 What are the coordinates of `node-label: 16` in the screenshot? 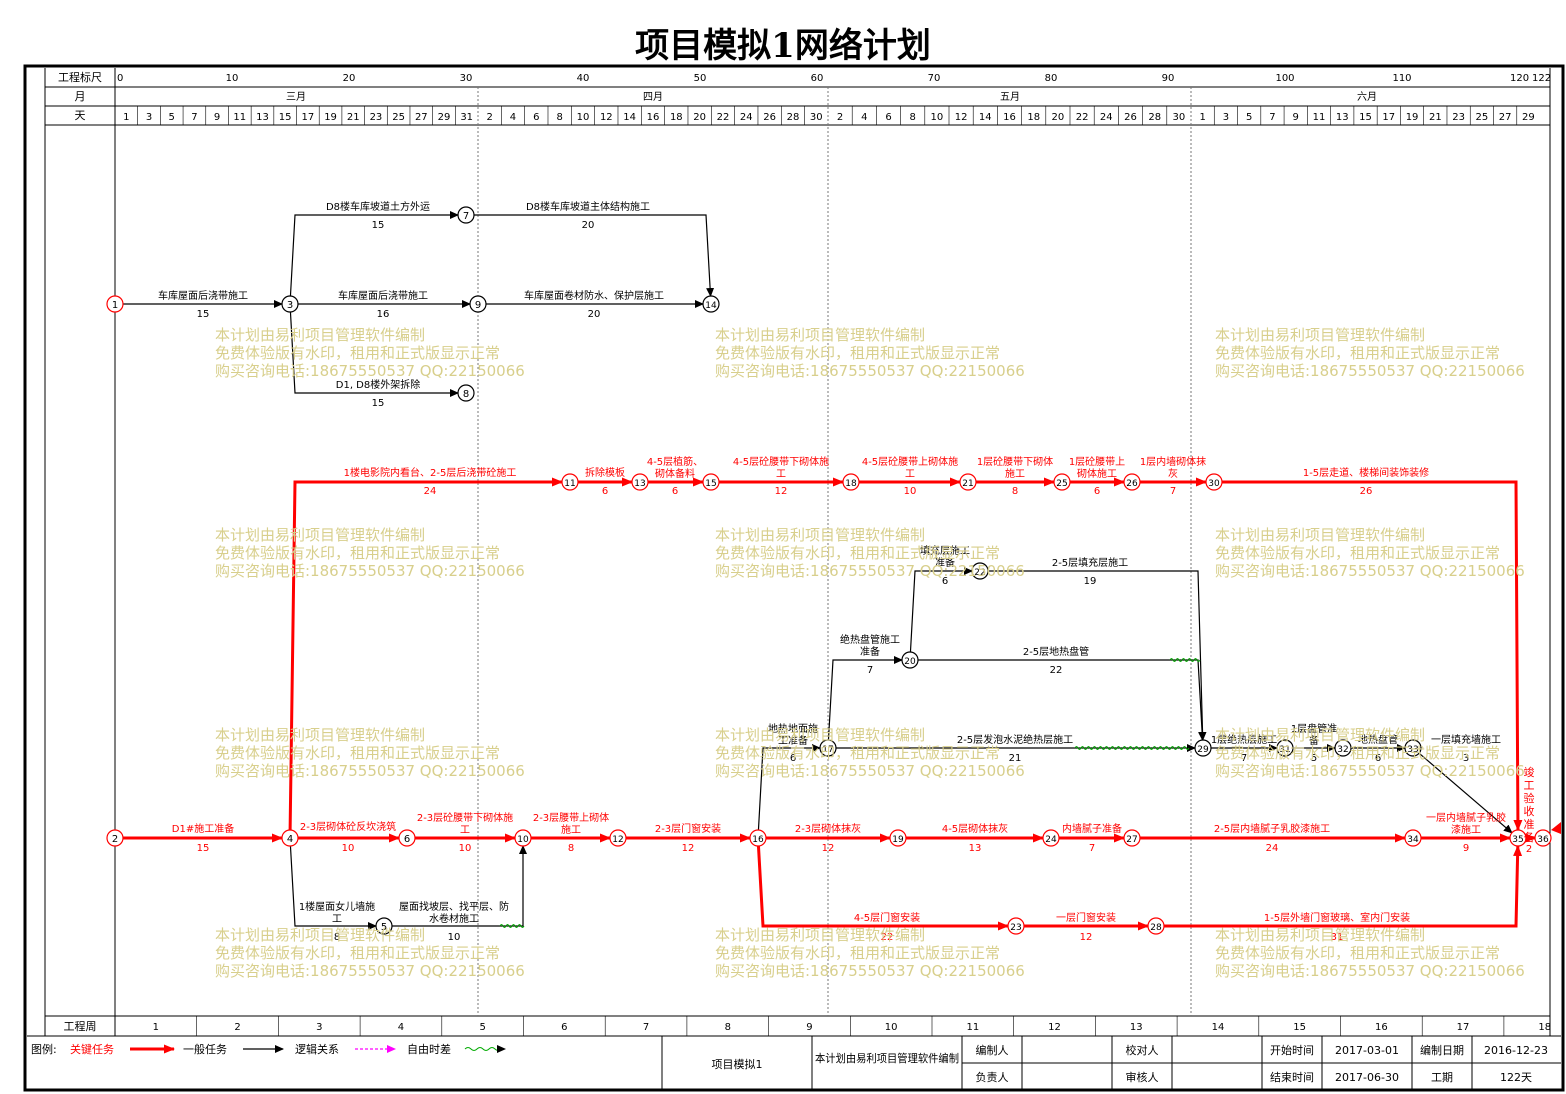 It's located at (758, 840).